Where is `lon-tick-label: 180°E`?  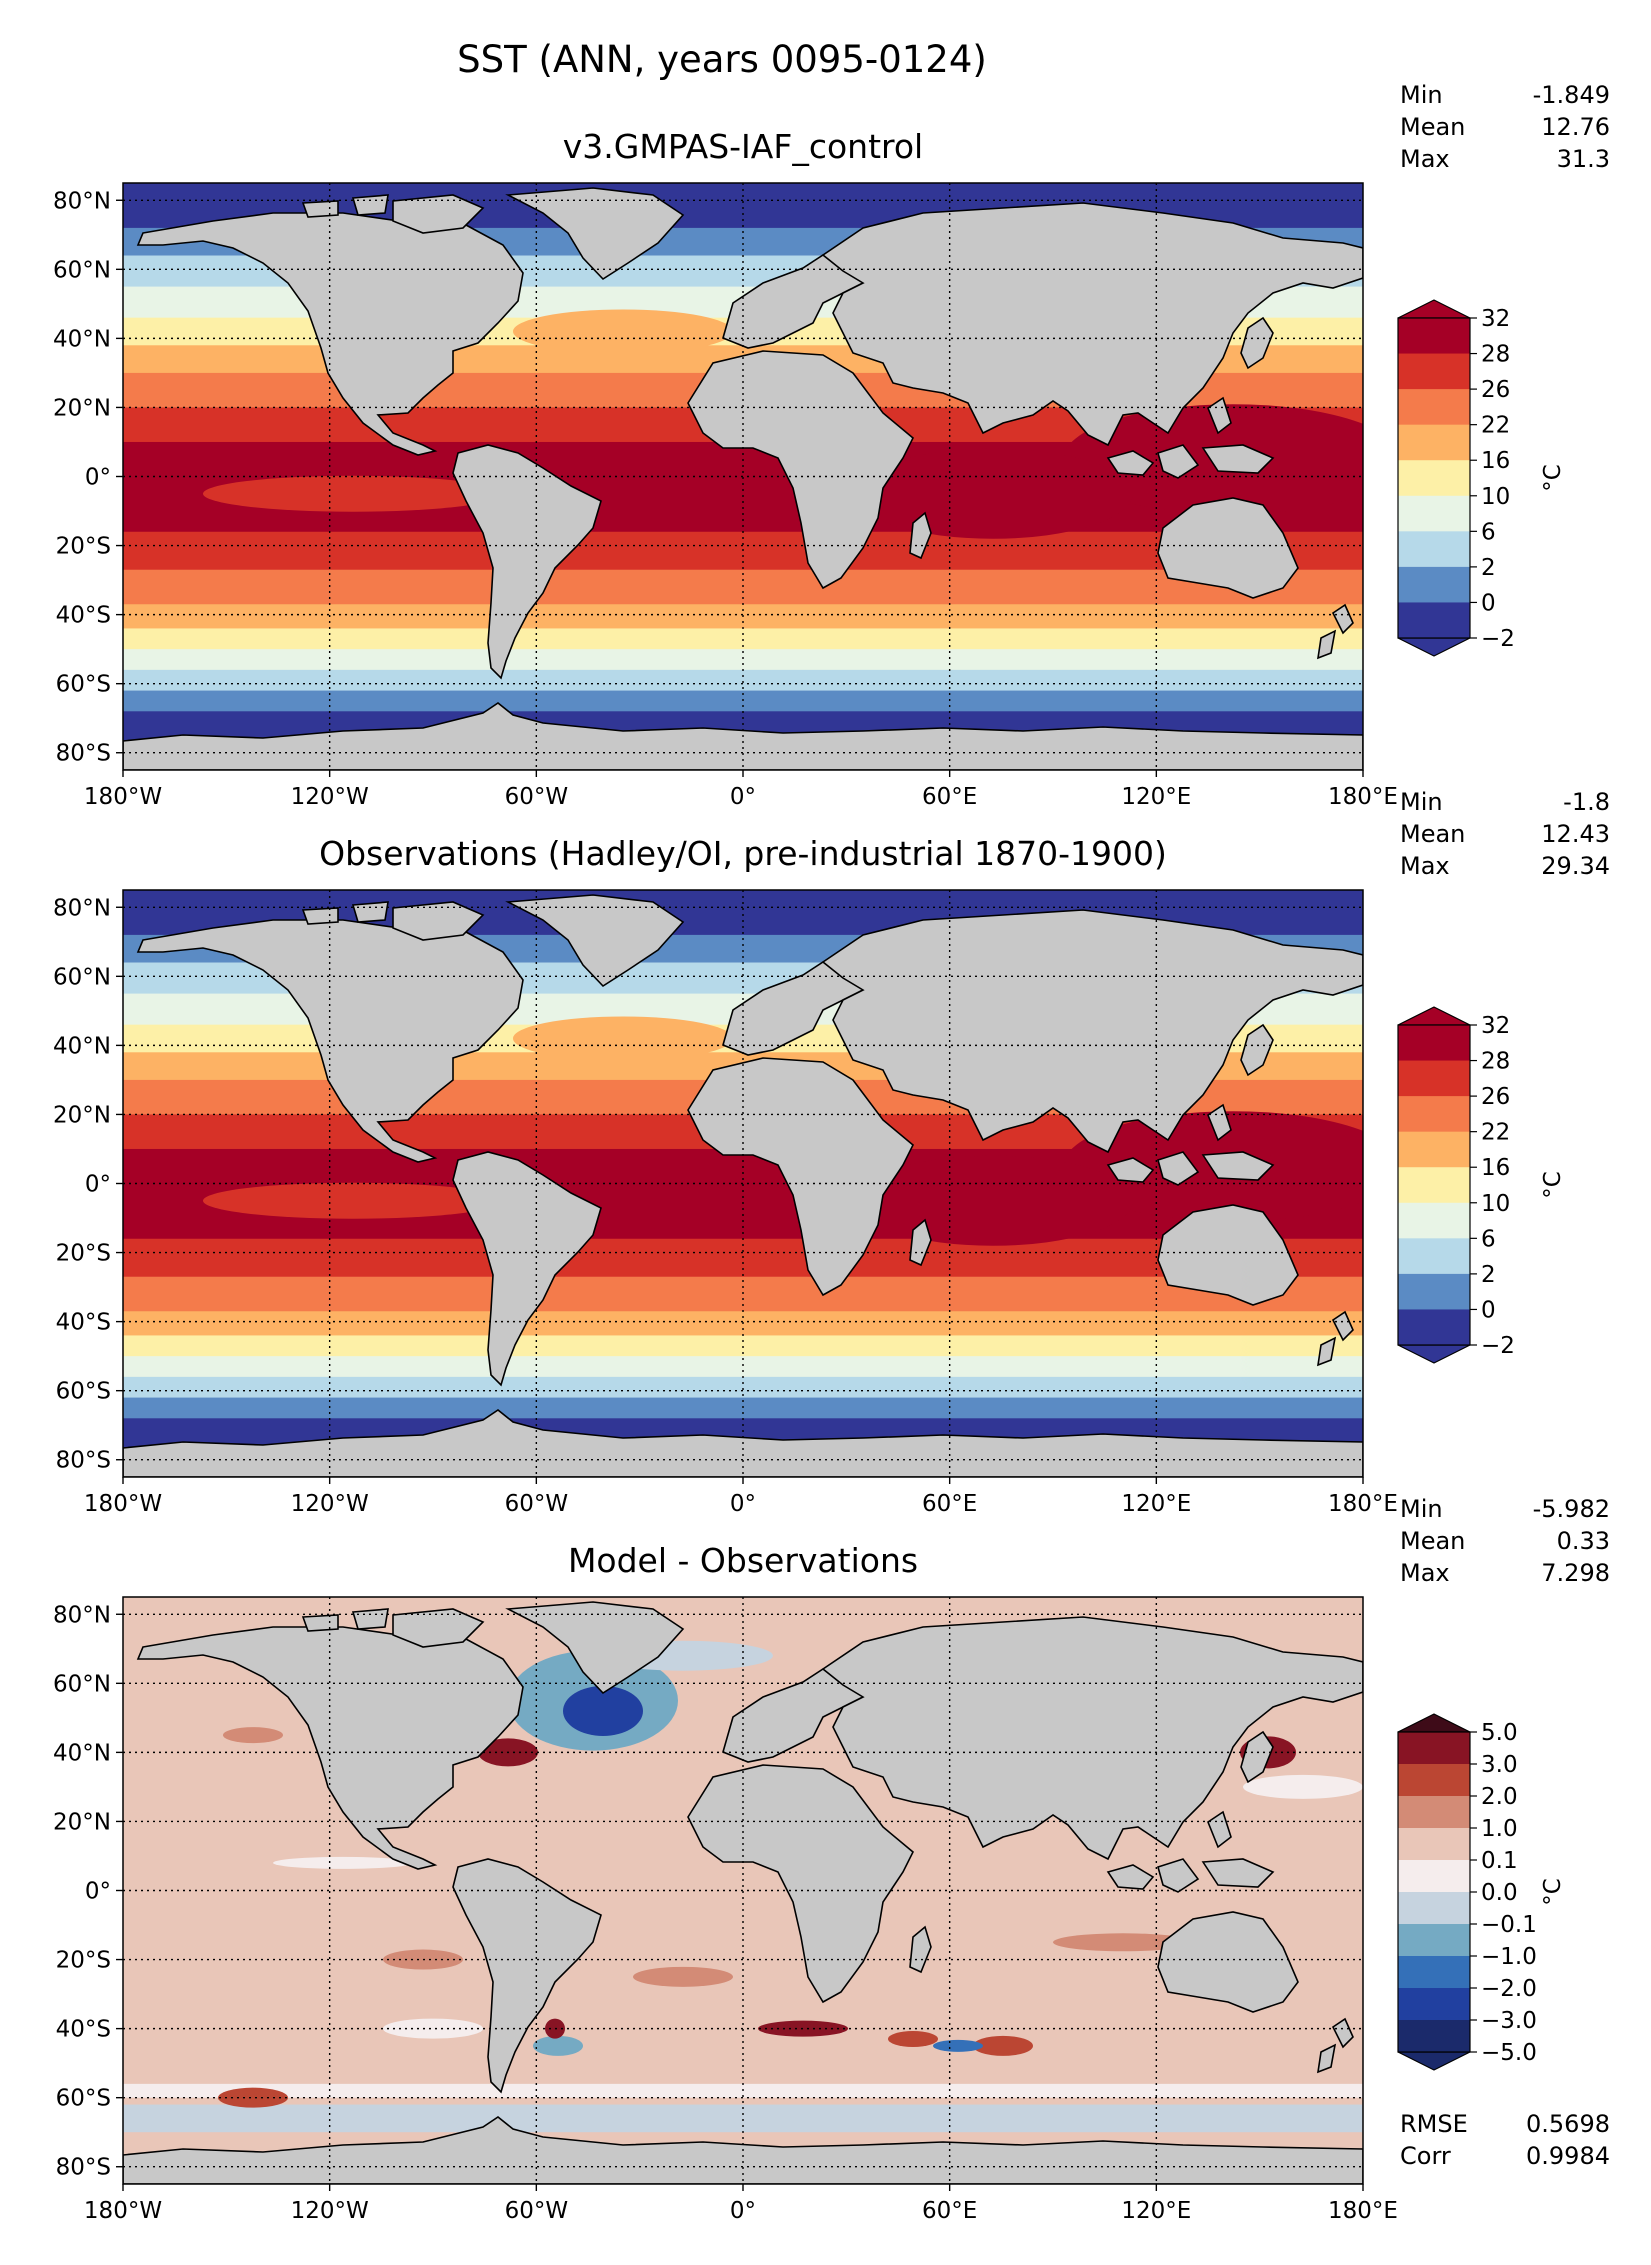
lon-tick-label: 180°E is located at coordinates (1363, 1504).